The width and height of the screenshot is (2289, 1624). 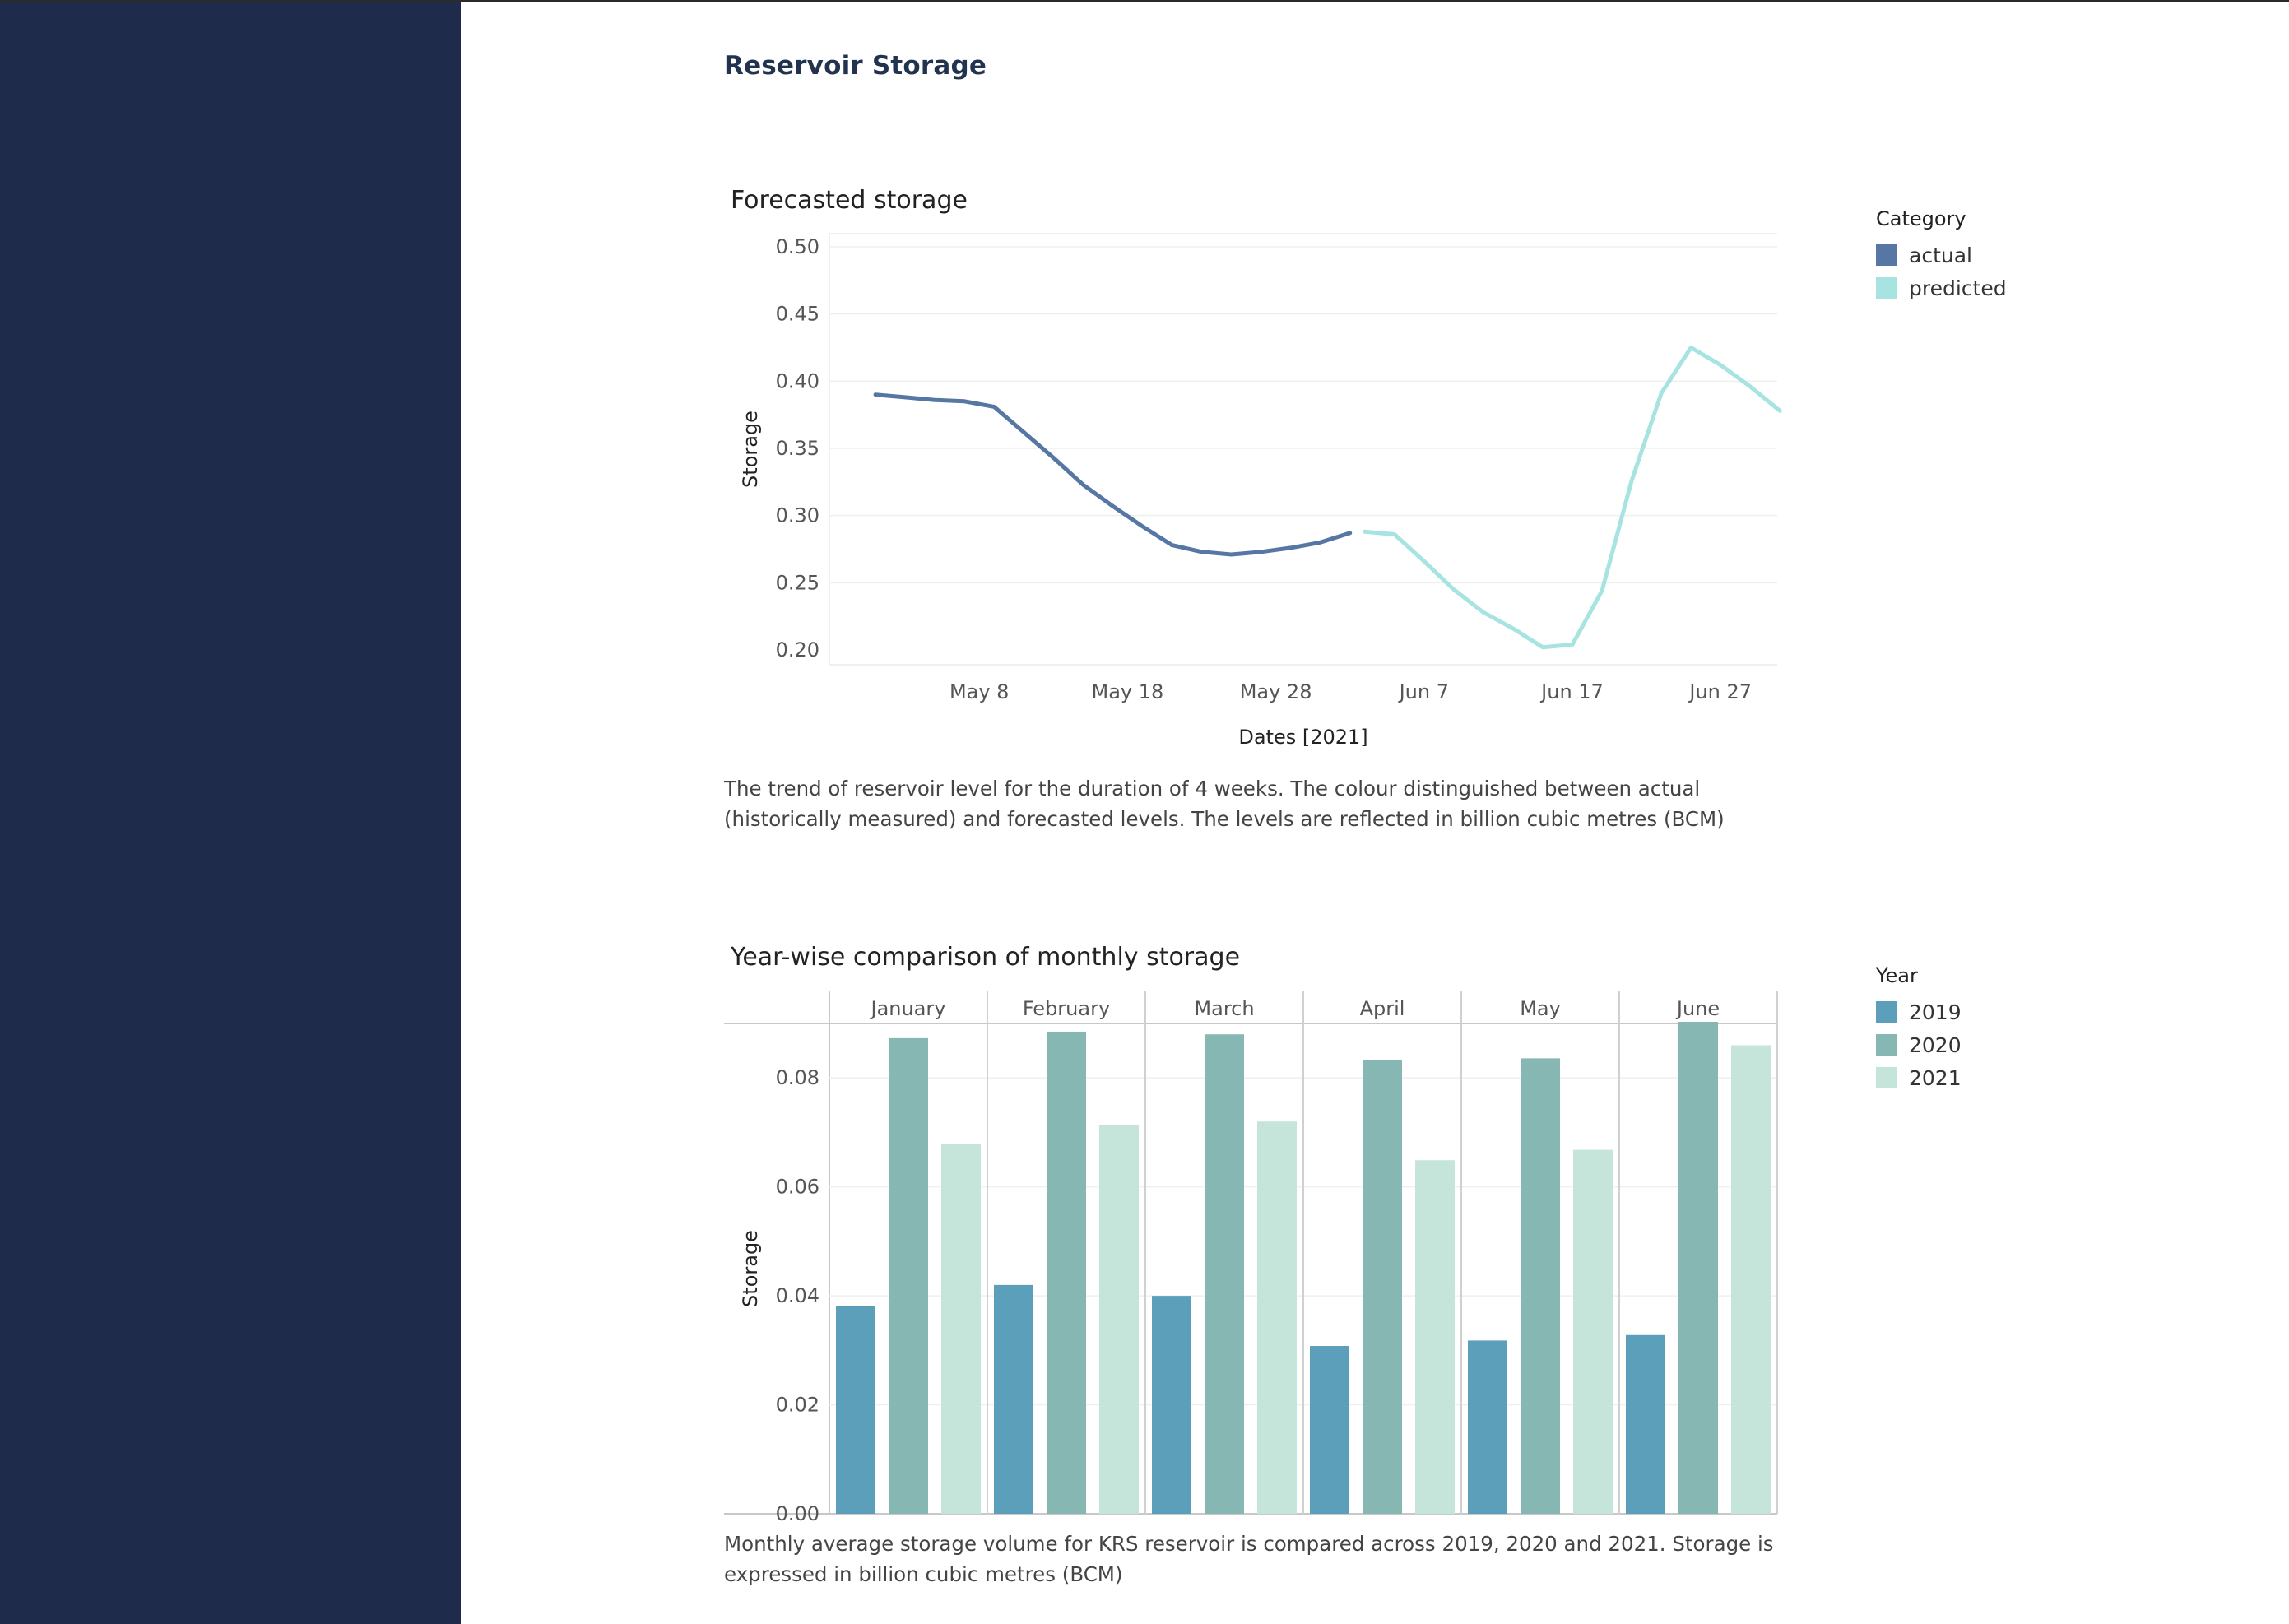 I want to click on bar-february-2020, so click(x=1066, y=1272).